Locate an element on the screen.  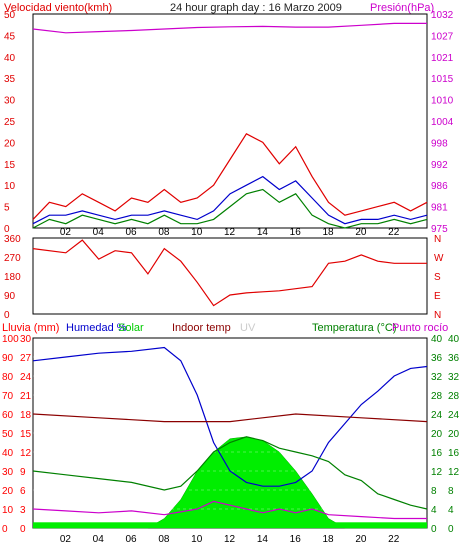
p1-xtick: 16 is located at coordinates (296, 232).